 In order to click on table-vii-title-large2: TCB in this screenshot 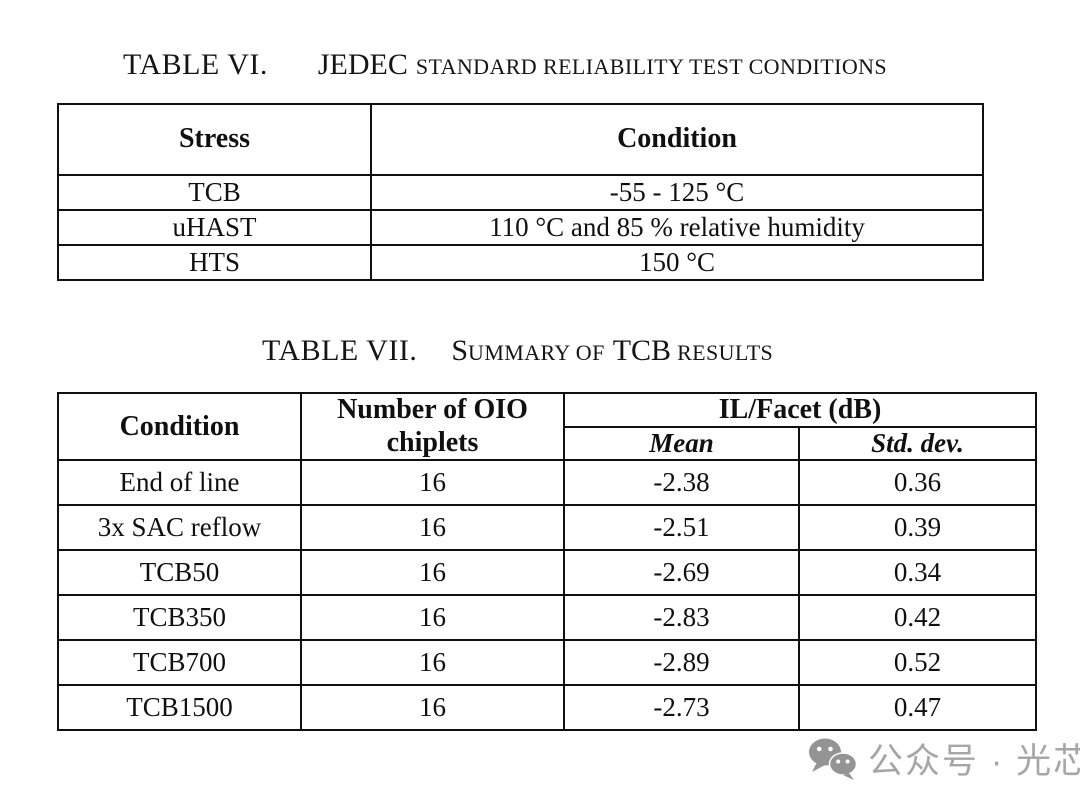, I will do `click(642, 350)`.